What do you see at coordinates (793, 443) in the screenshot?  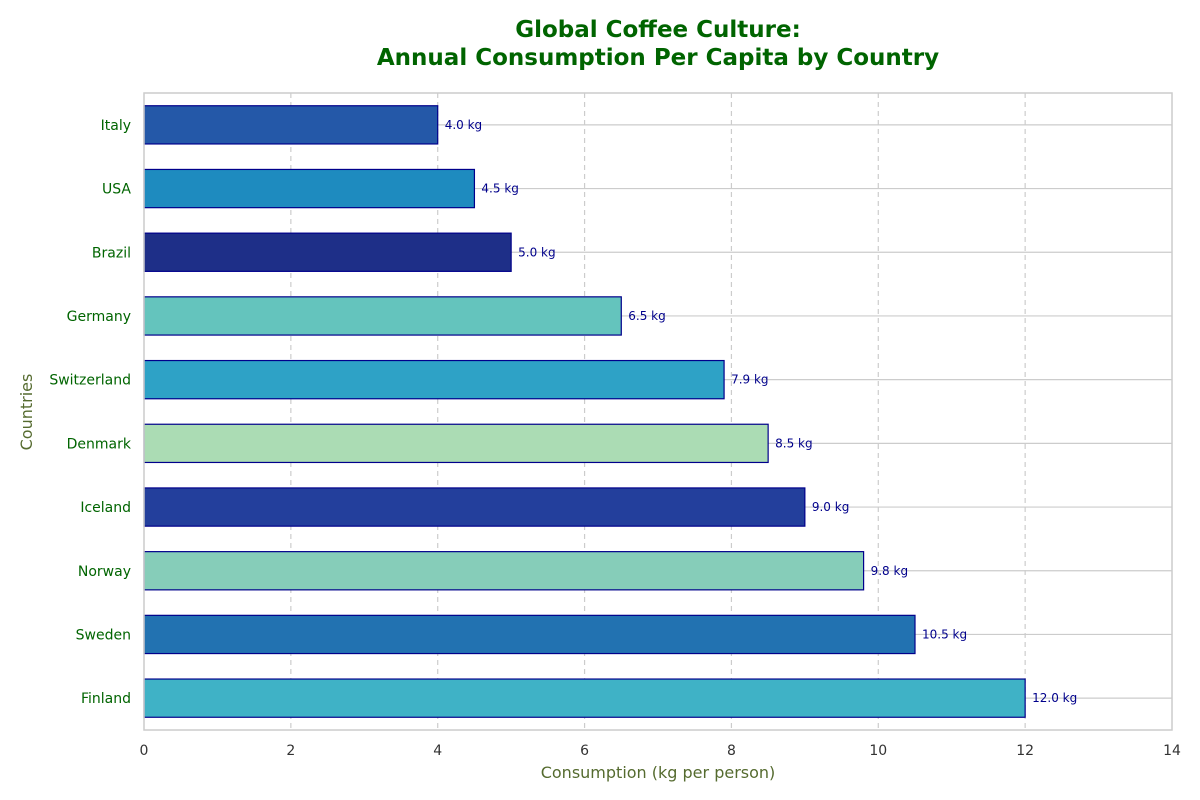 I see `data-label: 8.5 kg` at bounding box center [793, 443].